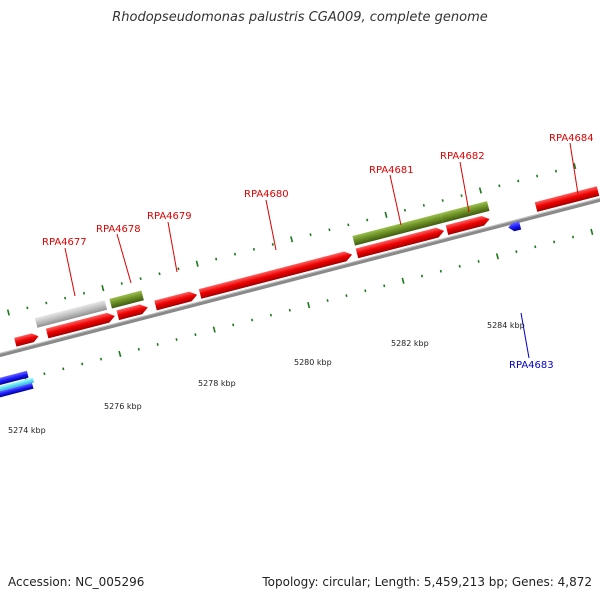  I want to click on axis-label-5282: 5282 kbp, so click(410, 343).